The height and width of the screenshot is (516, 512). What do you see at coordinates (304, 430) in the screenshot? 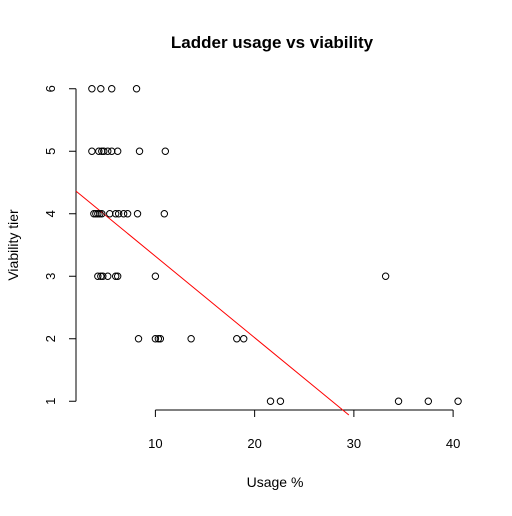
I see `x-axis: 10 20 30 40` at bounding box center [304, 430].